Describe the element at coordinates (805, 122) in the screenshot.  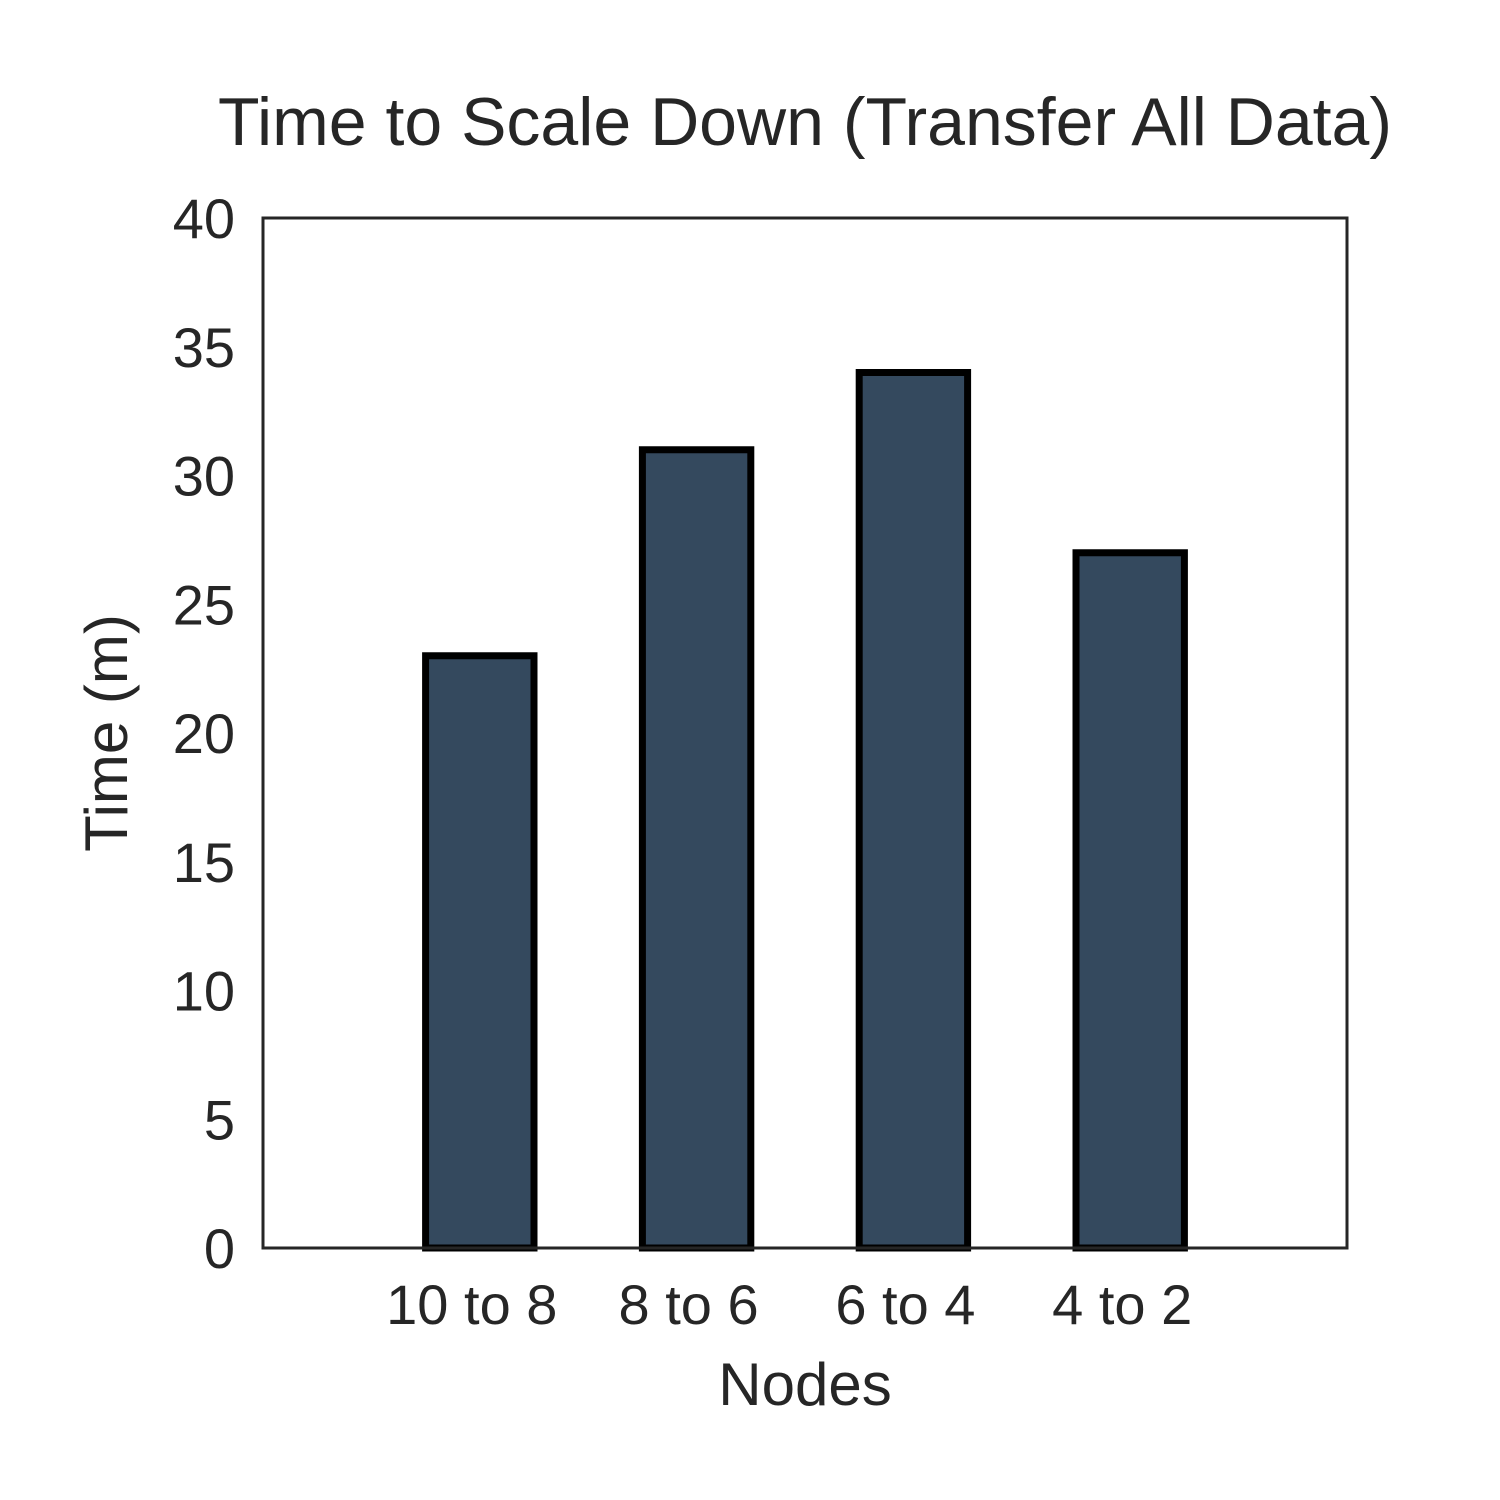
I see `chart-title: Time to Scale Down (Transfer All Data)` at that location.